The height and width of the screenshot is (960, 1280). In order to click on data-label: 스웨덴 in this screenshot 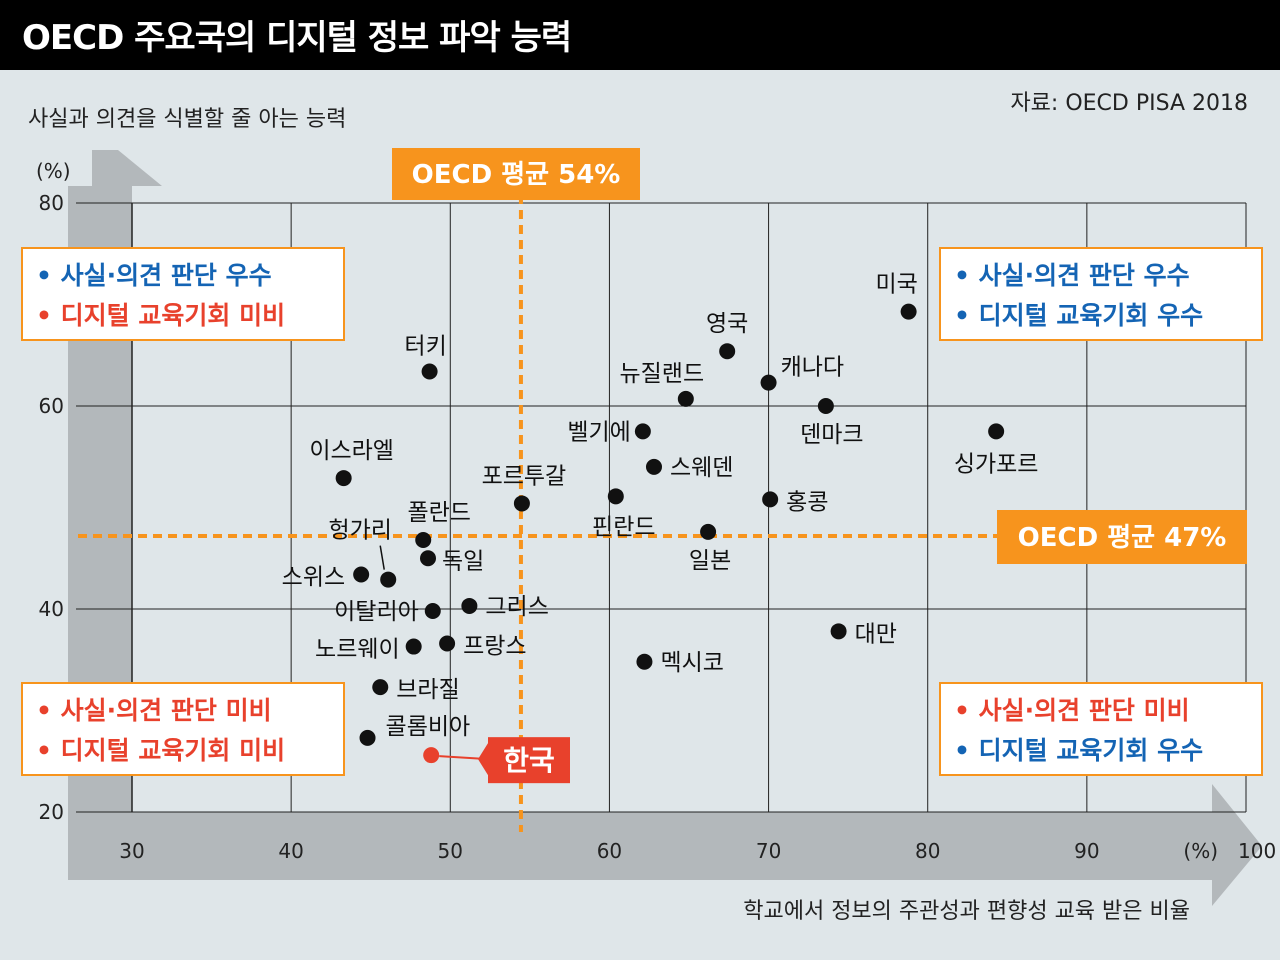, I will do `click(701, 468)`.